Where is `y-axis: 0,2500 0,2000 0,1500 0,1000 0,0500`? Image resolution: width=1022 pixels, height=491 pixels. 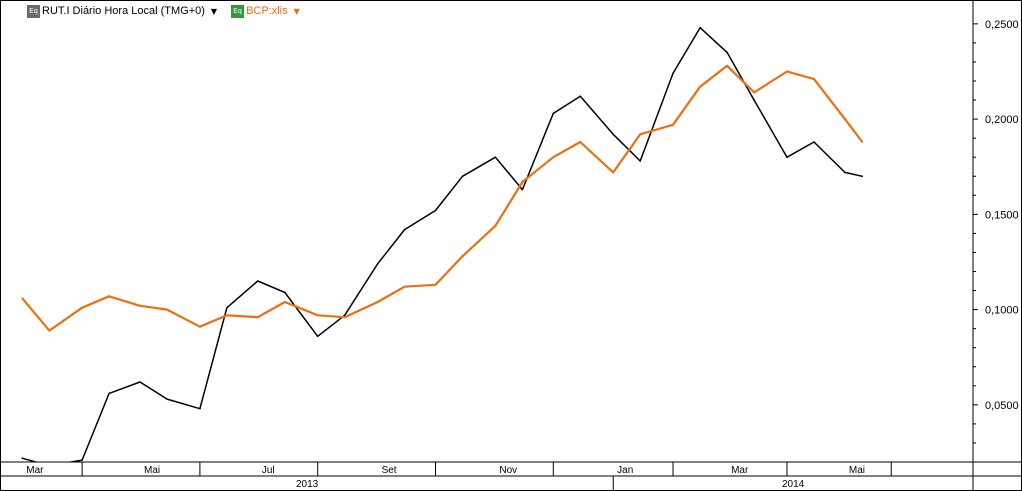
y-axis: 0,2500 0,2000 0,1500 0,1000 0,0500 is located at coordinates (995, 232).